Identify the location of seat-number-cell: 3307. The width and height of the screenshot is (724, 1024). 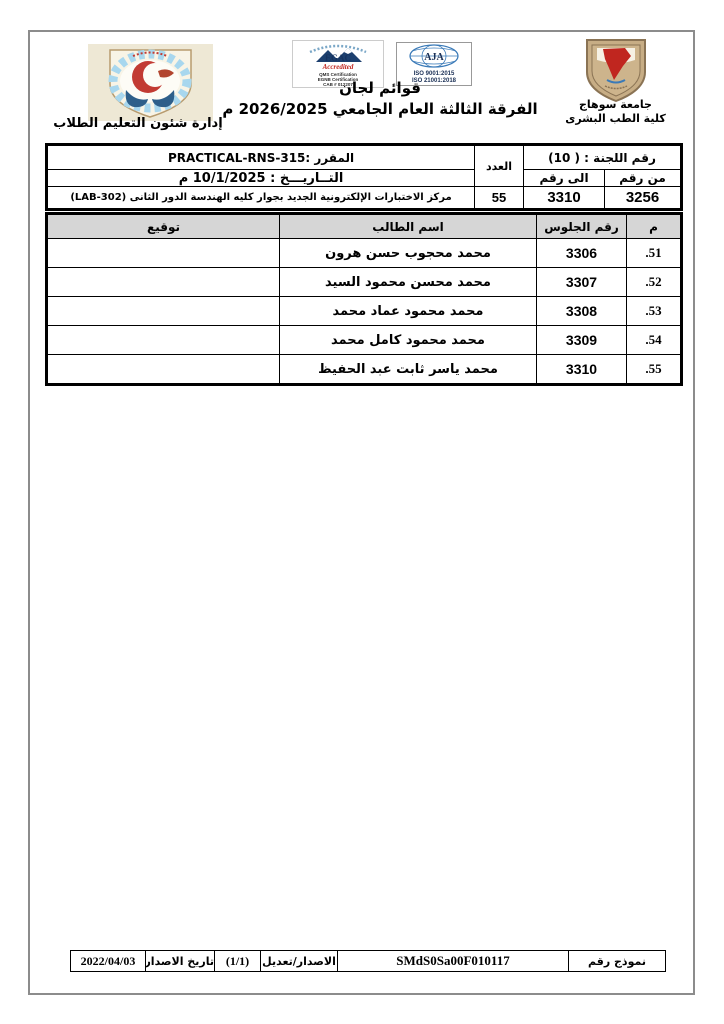
(581, 282).